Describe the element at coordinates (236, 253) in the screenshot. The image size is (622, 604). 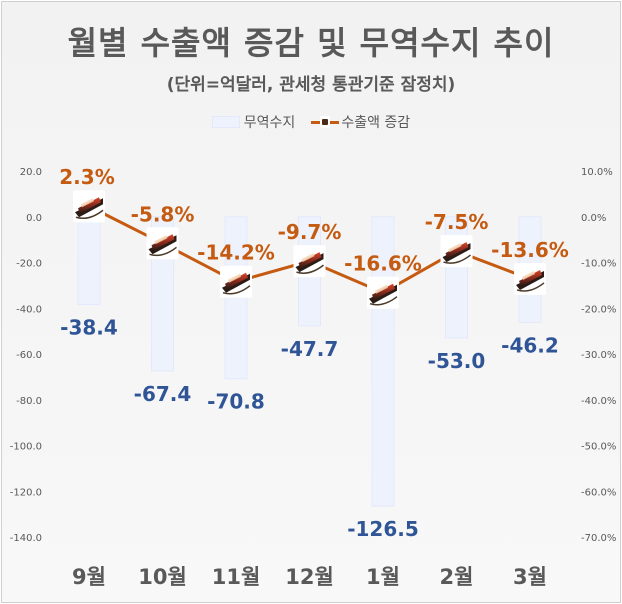
I see `line-value-label: -14.2%` at that location.